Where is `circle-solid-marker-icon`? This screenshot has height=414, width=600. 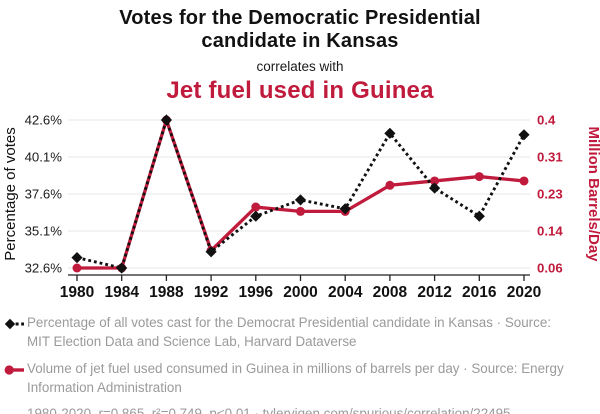
circle-solid-marker-icon is located at coordinates (14, 370).